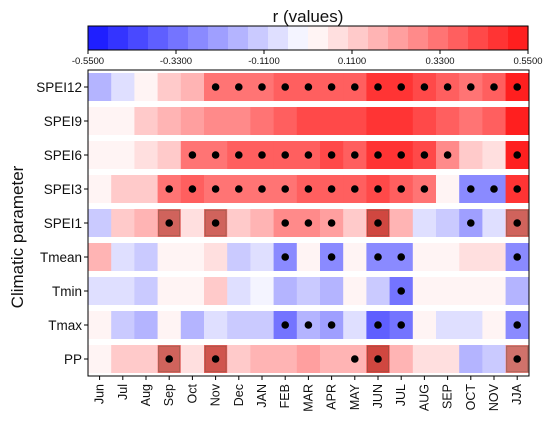 Image resolution: width=550 pixels, height=427 pixels. I want to click on x-tick-label: JJA, so click(517, 394).